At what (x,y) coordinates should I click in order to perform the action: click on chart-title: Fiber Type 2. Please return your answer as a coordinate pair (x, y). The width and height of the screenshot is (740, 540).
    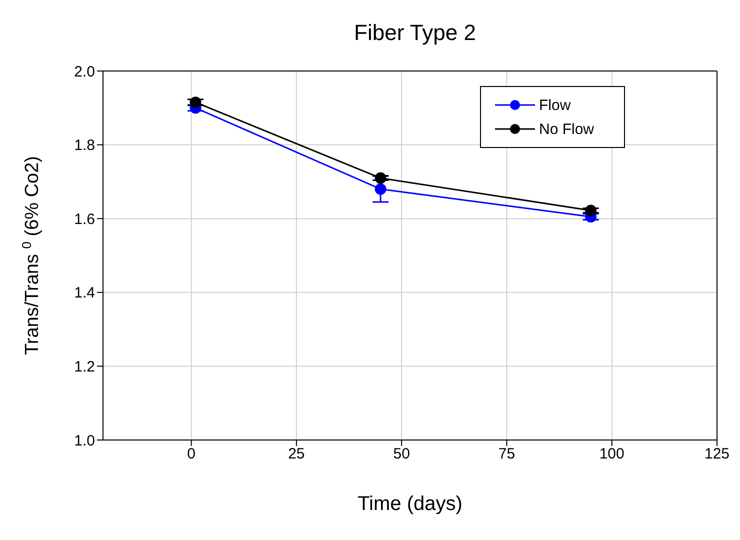
    Looking at the image, I should click on (415, 33).